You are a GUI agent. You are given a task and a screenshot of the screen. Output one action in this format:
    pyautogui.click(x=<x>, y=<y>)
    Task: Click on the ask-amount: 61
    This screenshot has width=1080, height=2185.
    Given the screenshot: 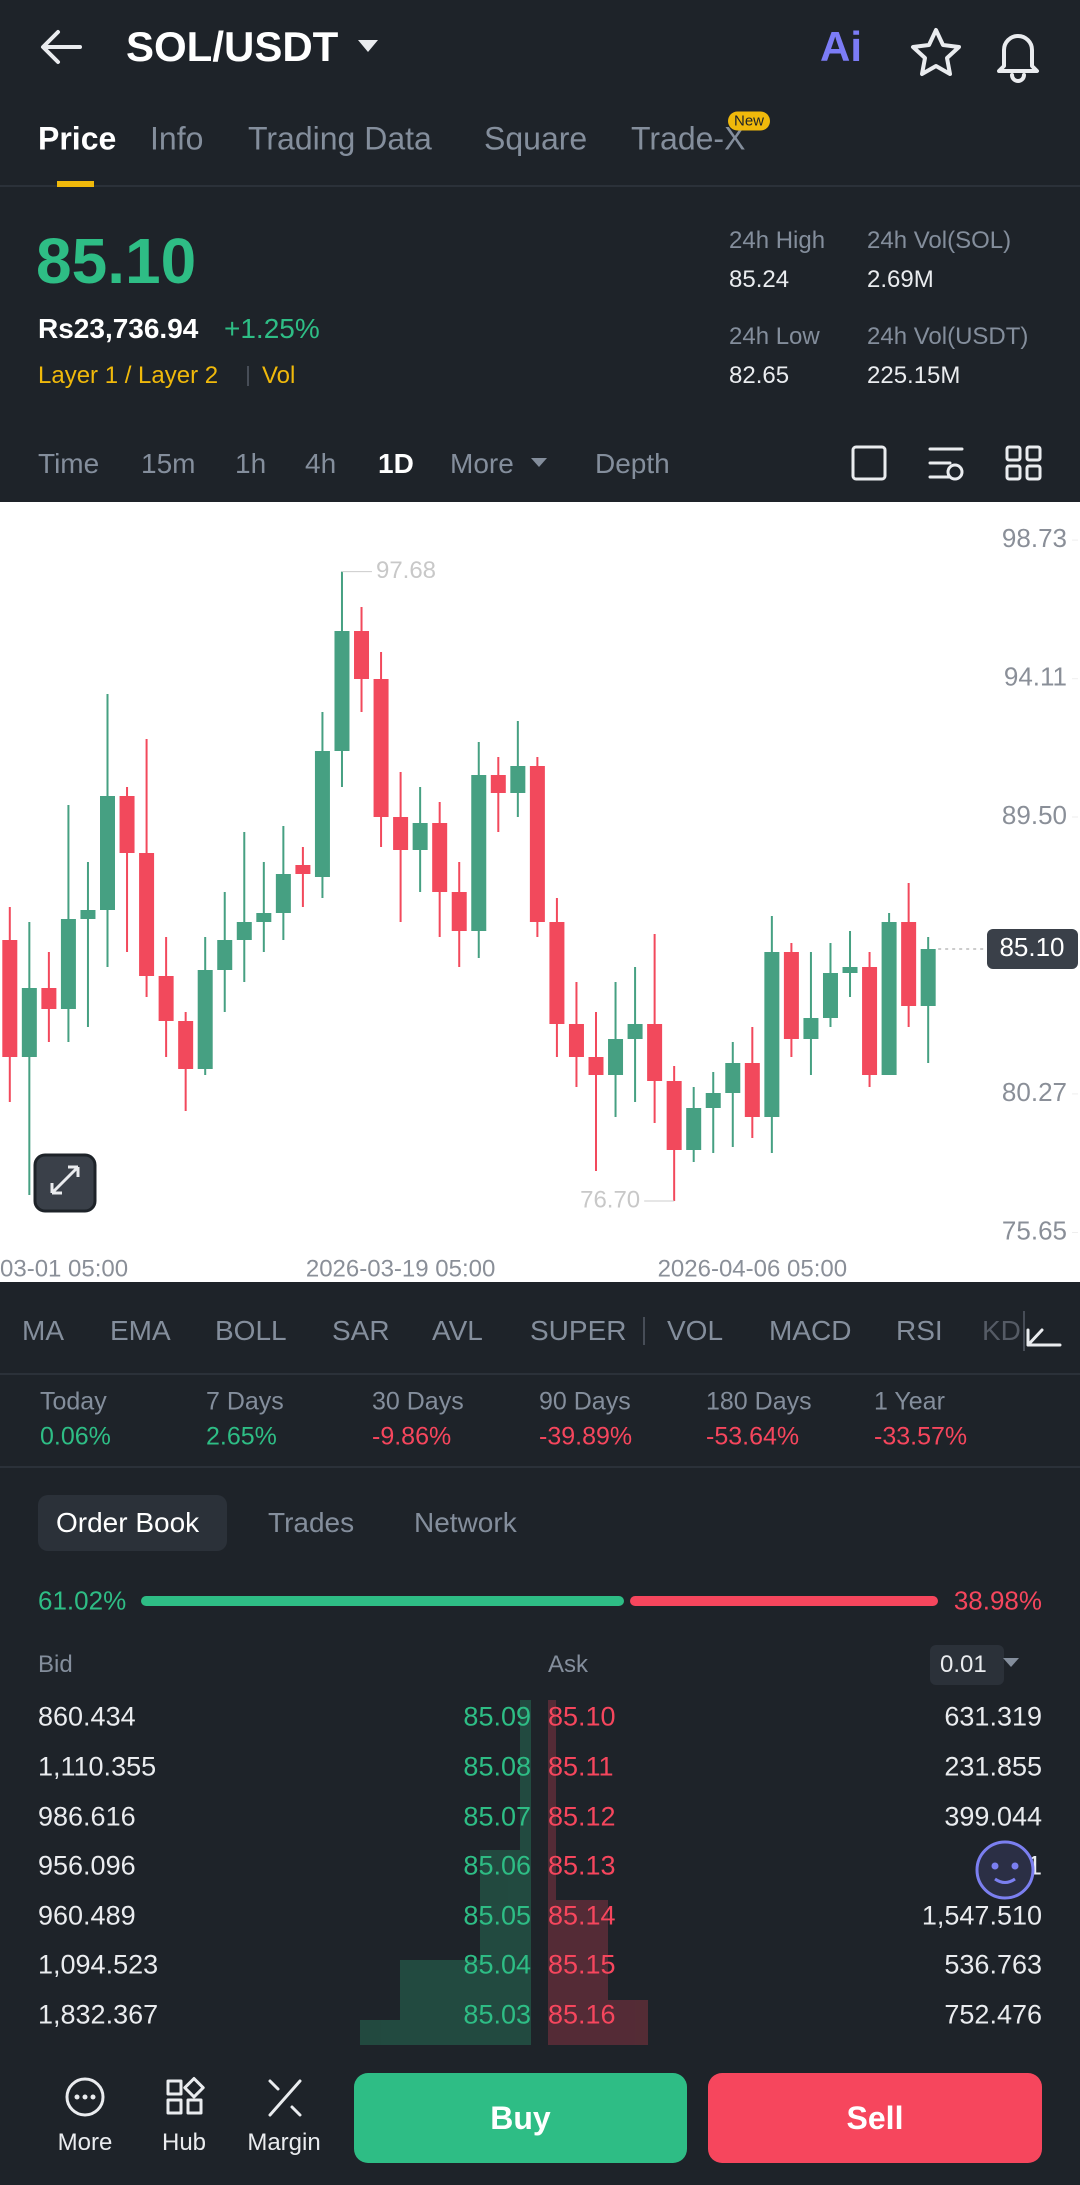 What is the action you would take?
    pyautogui.click(x=1026, y=1865)
    